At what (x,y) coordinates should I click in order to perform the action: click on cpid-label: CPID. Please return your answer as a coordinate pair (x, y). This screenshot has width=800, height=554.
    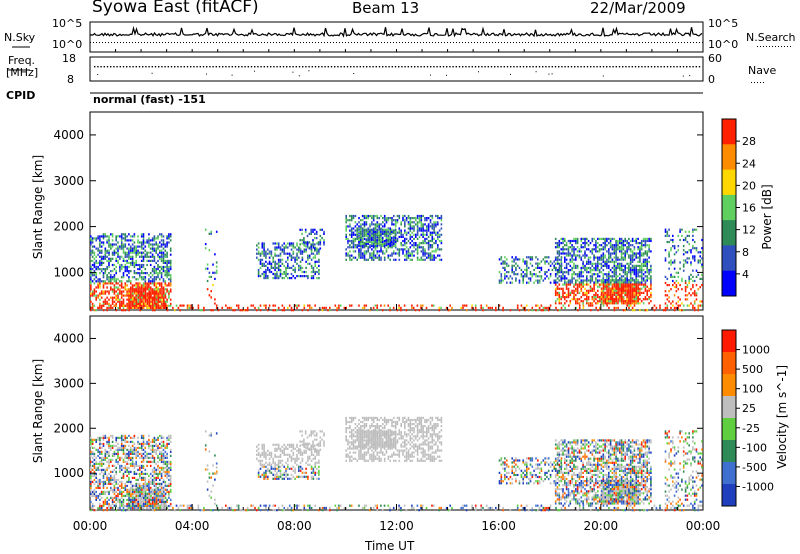
    Looking at the image, I should click on (21, 95).